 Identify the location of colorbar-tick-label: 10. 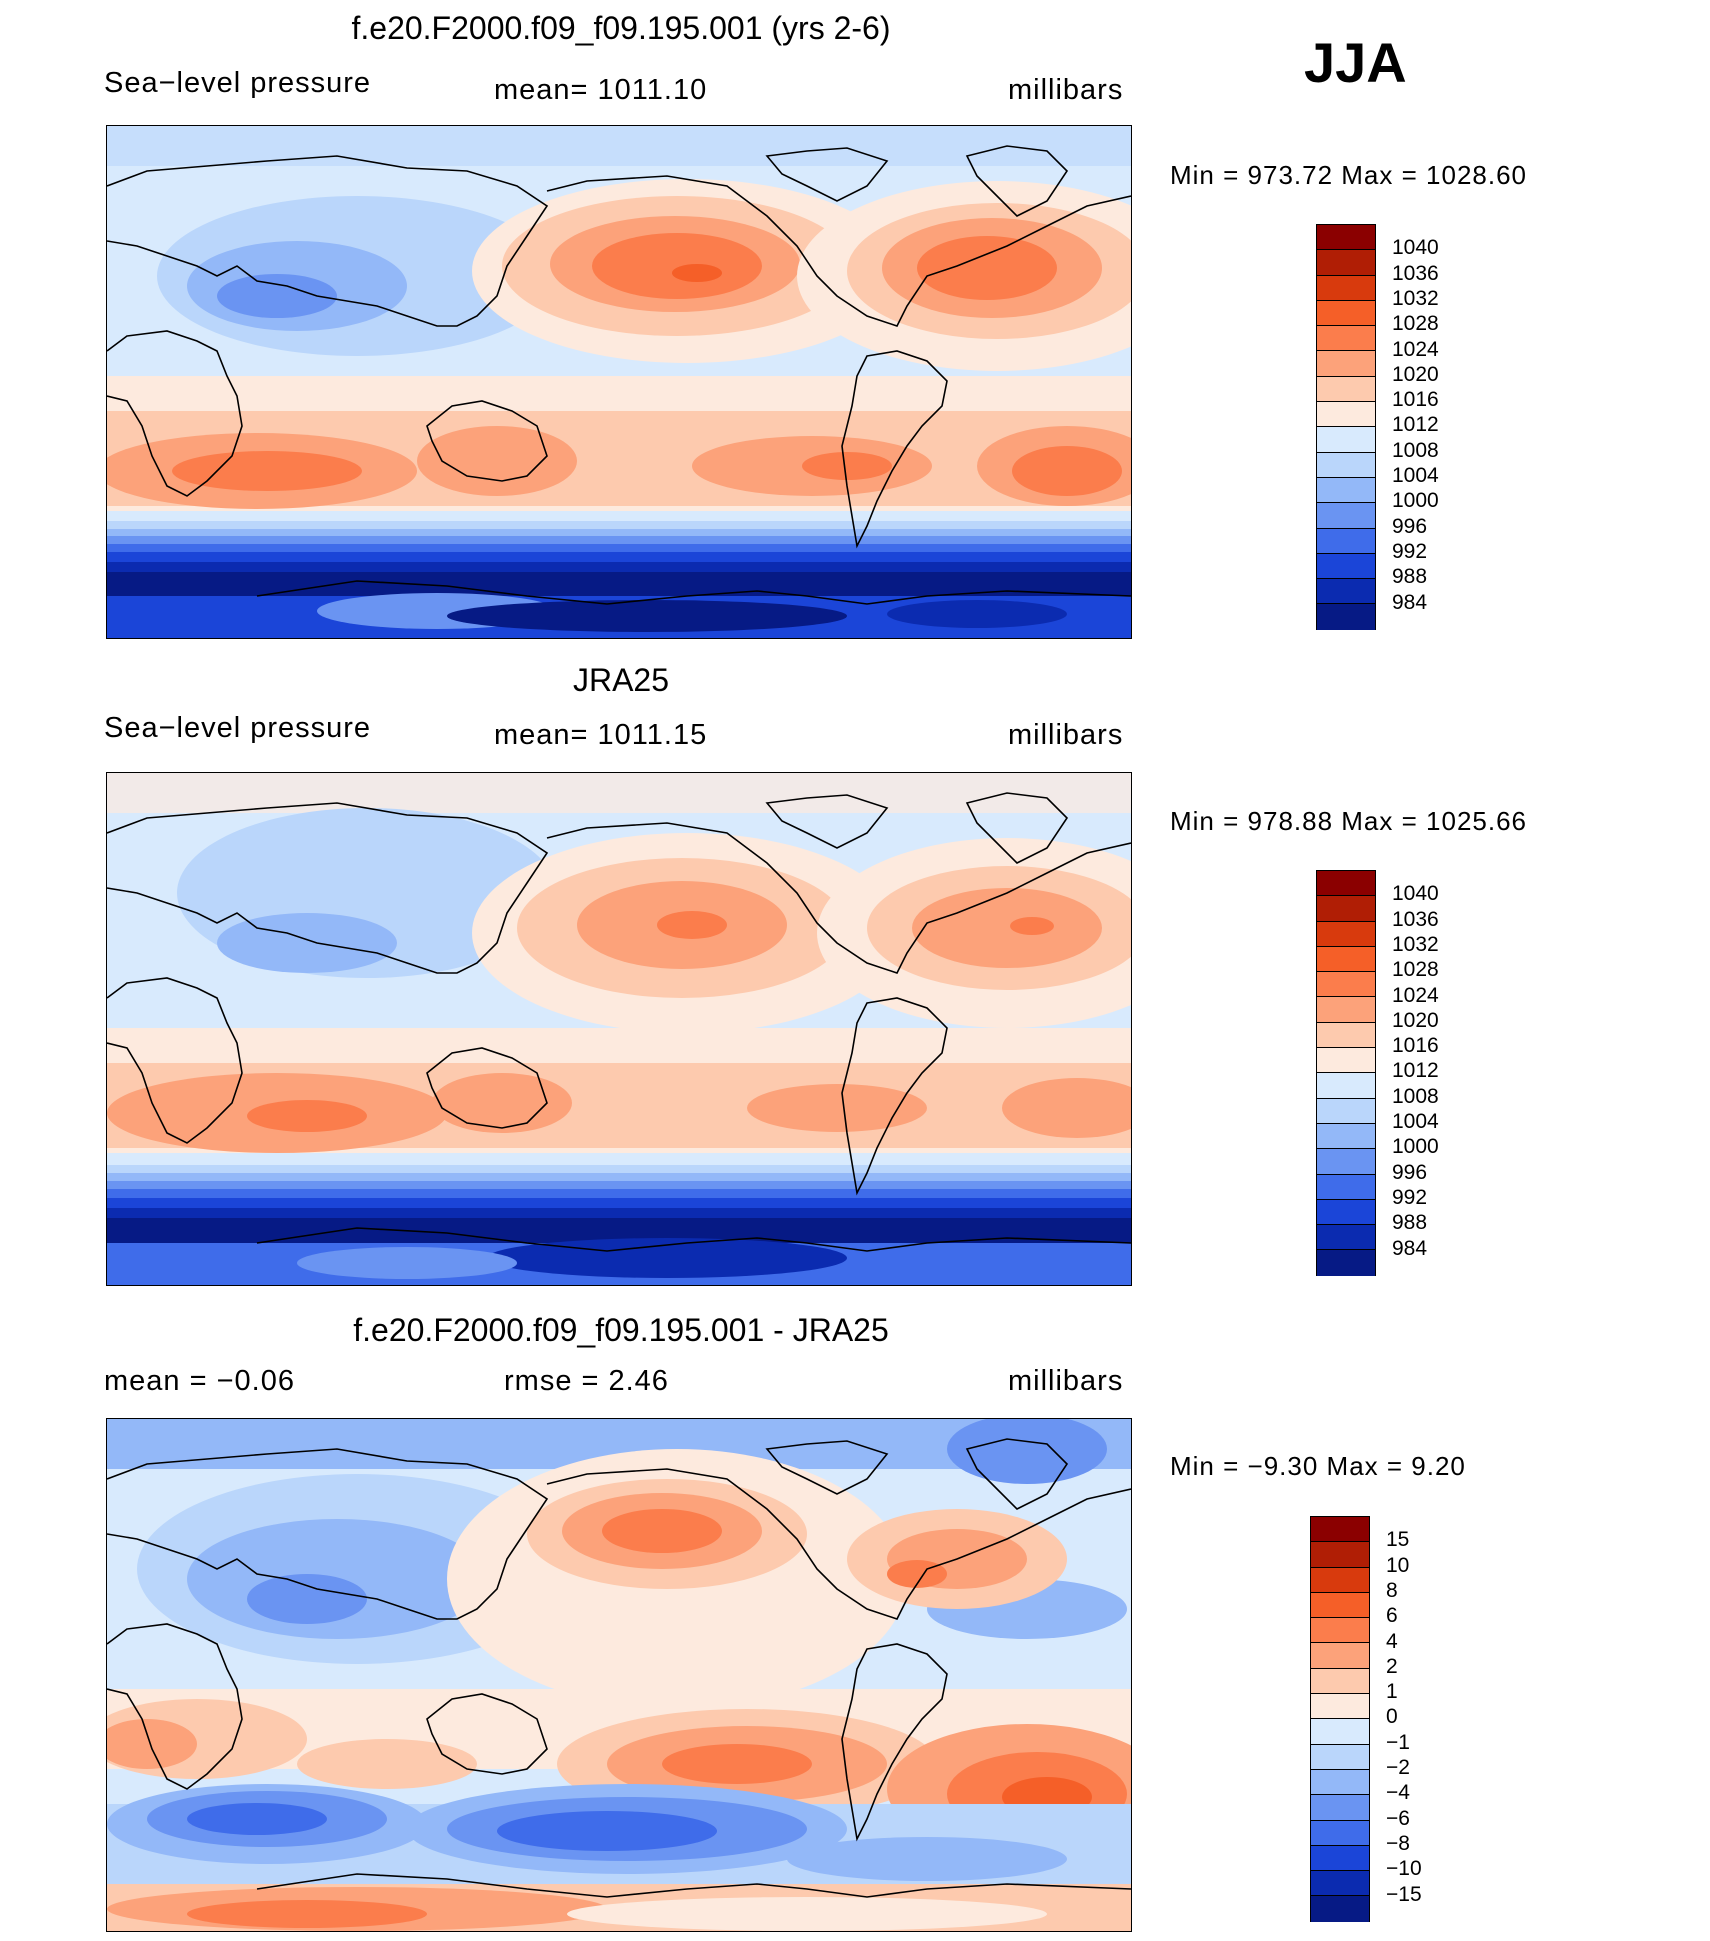
(1398, 1565).